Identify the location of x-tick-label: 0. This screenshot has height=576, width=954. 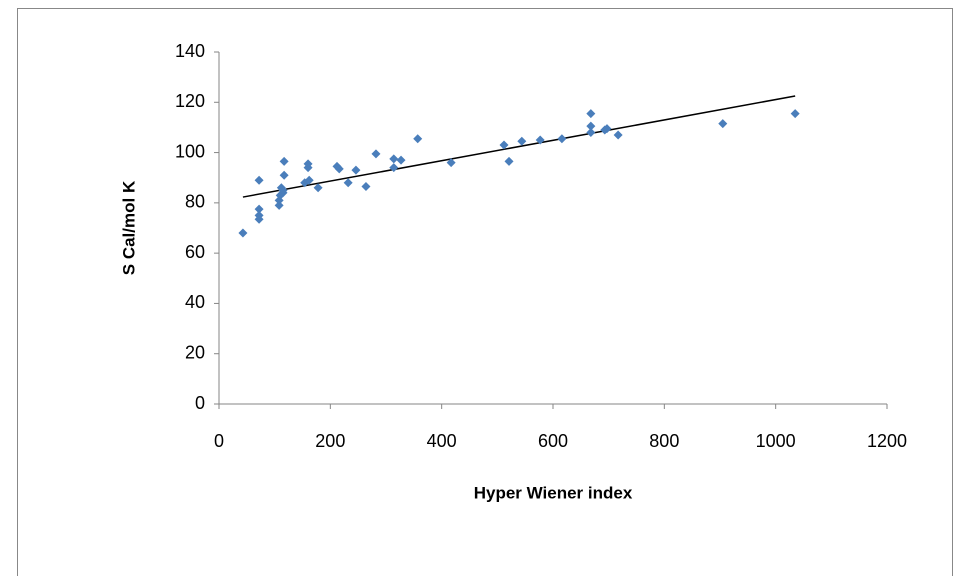
(219, 441).